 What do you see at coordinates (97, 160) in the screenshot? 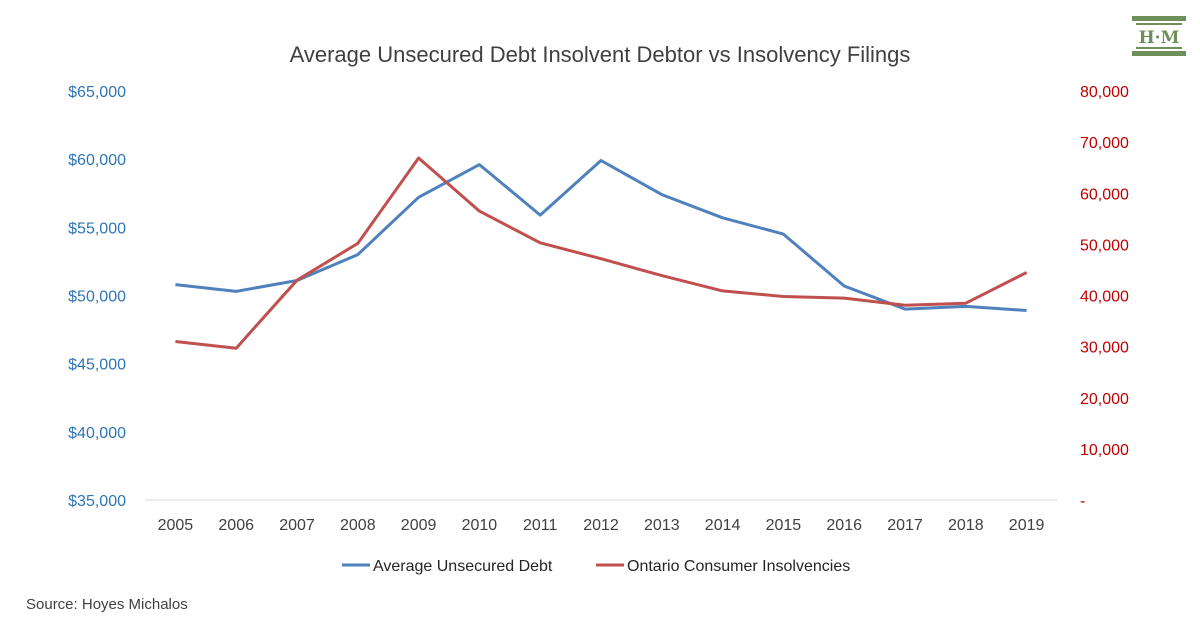
I see `left-tick-label: $60,000` at bounding box center [97, 160].